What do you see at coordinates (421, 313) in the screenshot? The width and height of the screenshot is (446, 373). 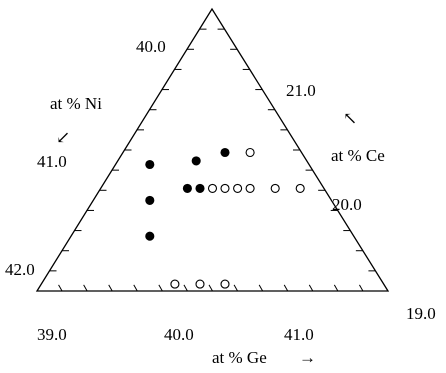 I see `ce-tick-label: 19.0` at bounding box center [421, 313].